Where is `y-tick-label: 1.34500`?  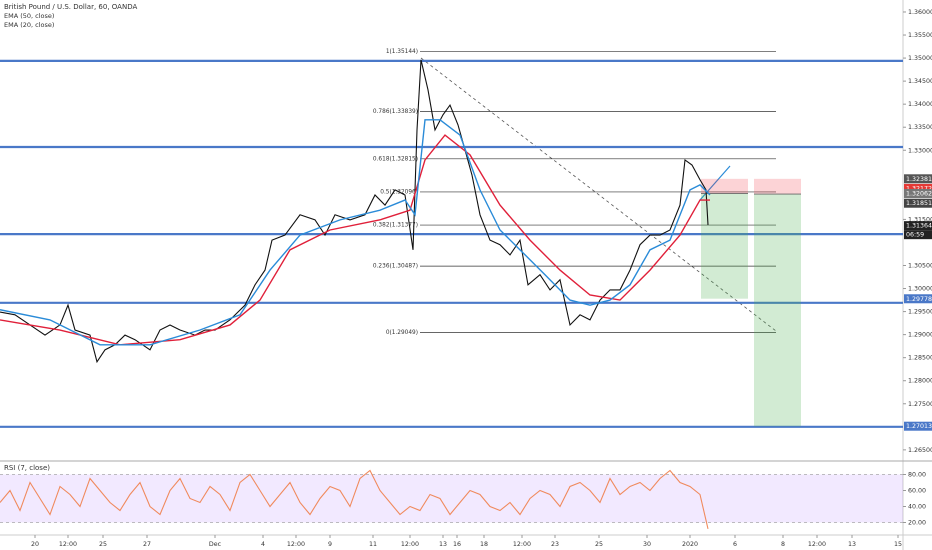
y-tick-label: 1.34500 is located at coordinates (920, 81).